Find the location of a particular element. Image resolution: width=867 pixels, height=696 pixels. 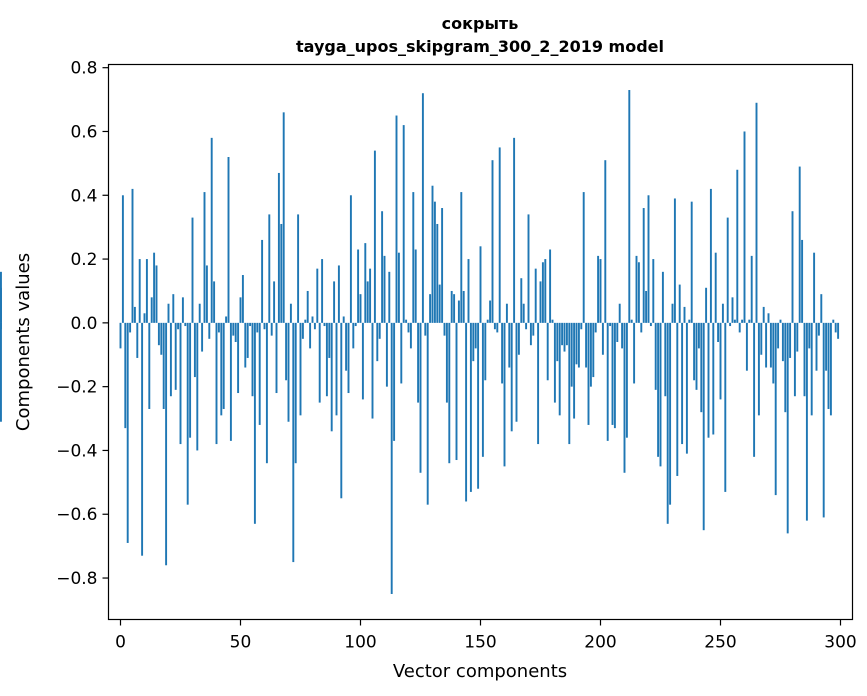

y-tick-label: −0.8 is located at coordinates (76, 579).